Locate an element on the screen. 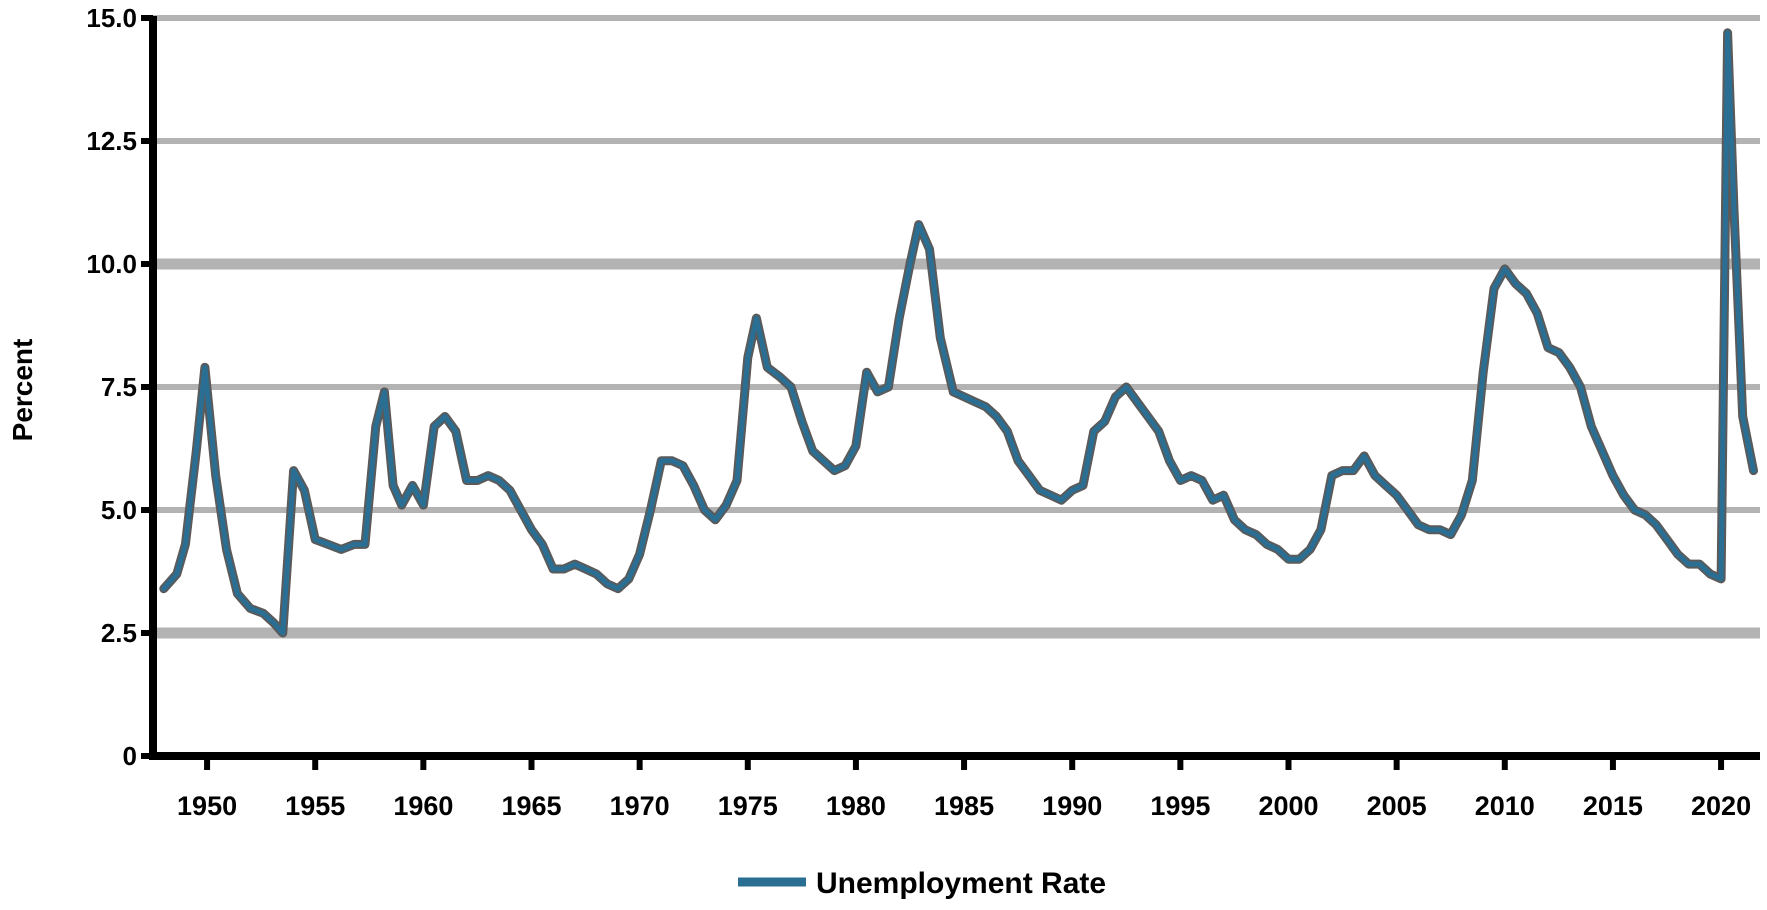 This screenshot has width=1767, height=910. x-tick-label: 2020 is located at coordinates (1721, 806).